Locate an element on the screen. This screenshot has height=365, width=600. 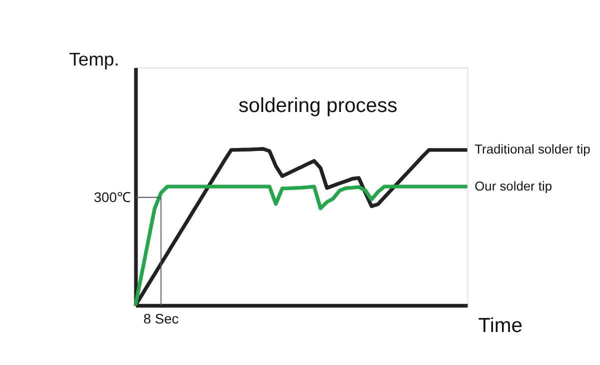
series-label: Traditional solder tip is located at coordinates (532, 149).